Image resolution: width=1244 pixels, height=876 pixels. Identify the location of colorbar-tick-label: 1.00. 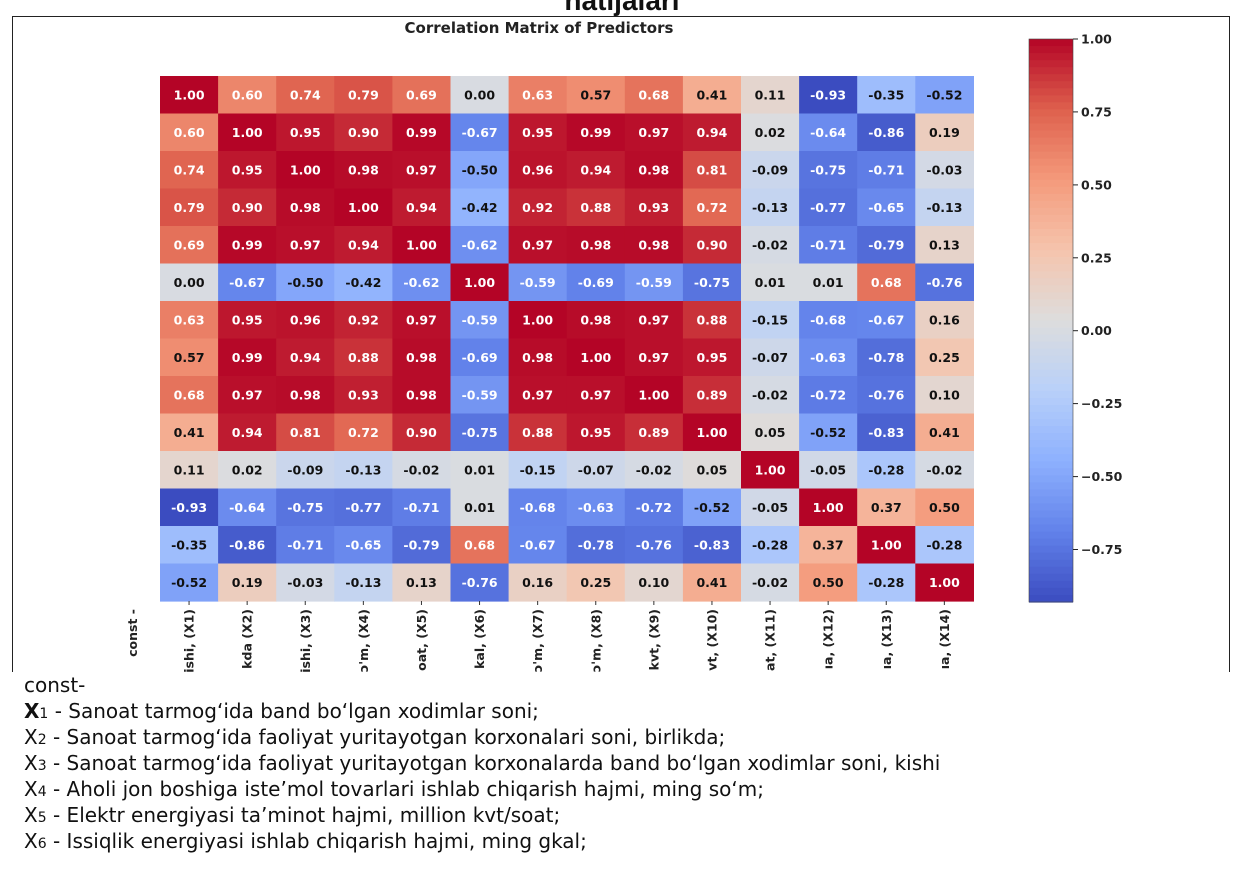
(1096, 39).